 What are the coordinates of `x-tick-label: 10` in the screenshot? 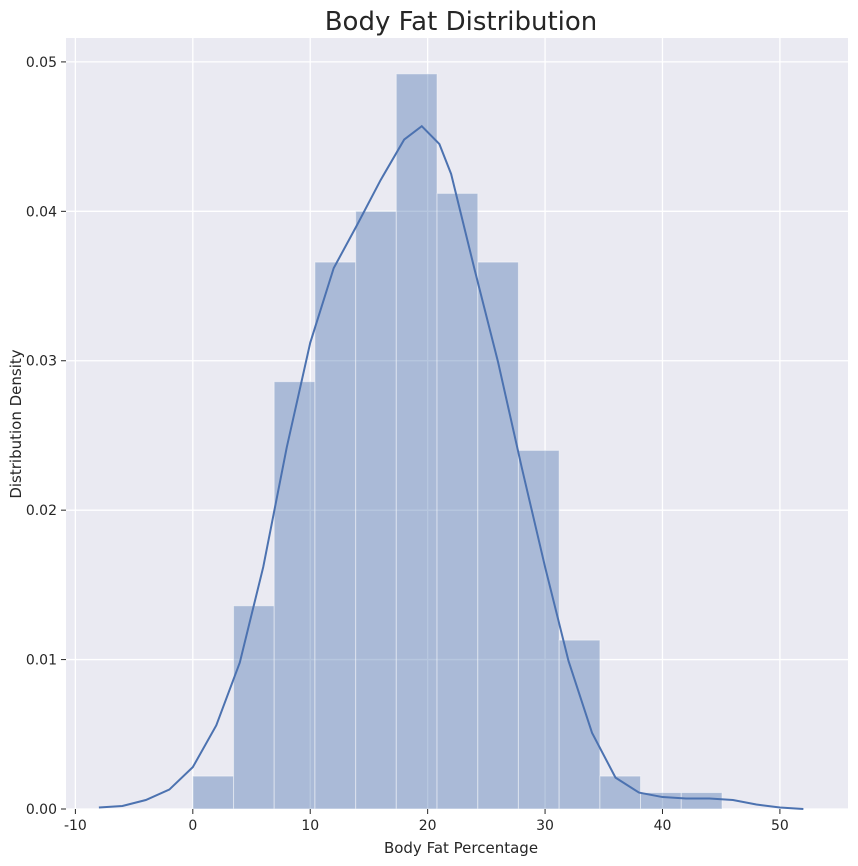 It's located at (310, 826).